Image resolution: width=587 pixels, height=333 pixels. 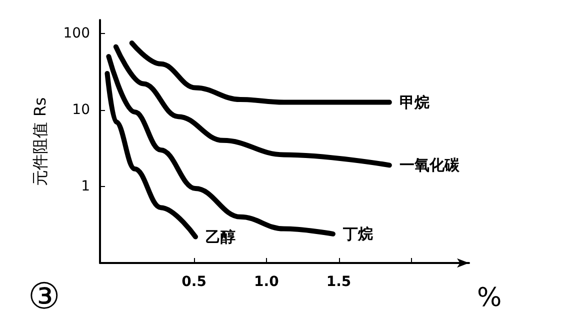 I want to click on series-label: 一氧化碳, so click(x=429, y=165).